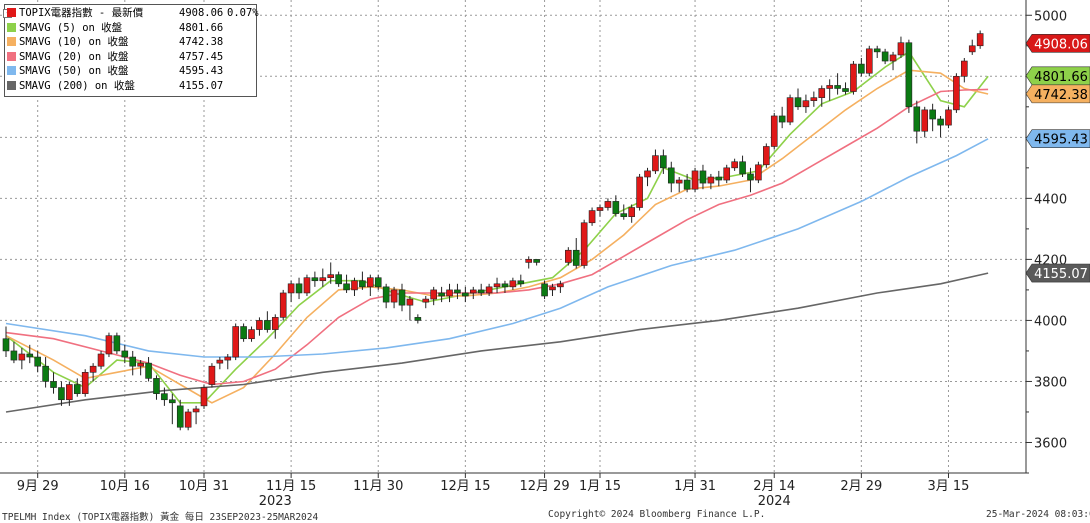 The height and width of the screenshot is (523, 1090). I want to click on legend-swatch-sma5, so click(11, 27).